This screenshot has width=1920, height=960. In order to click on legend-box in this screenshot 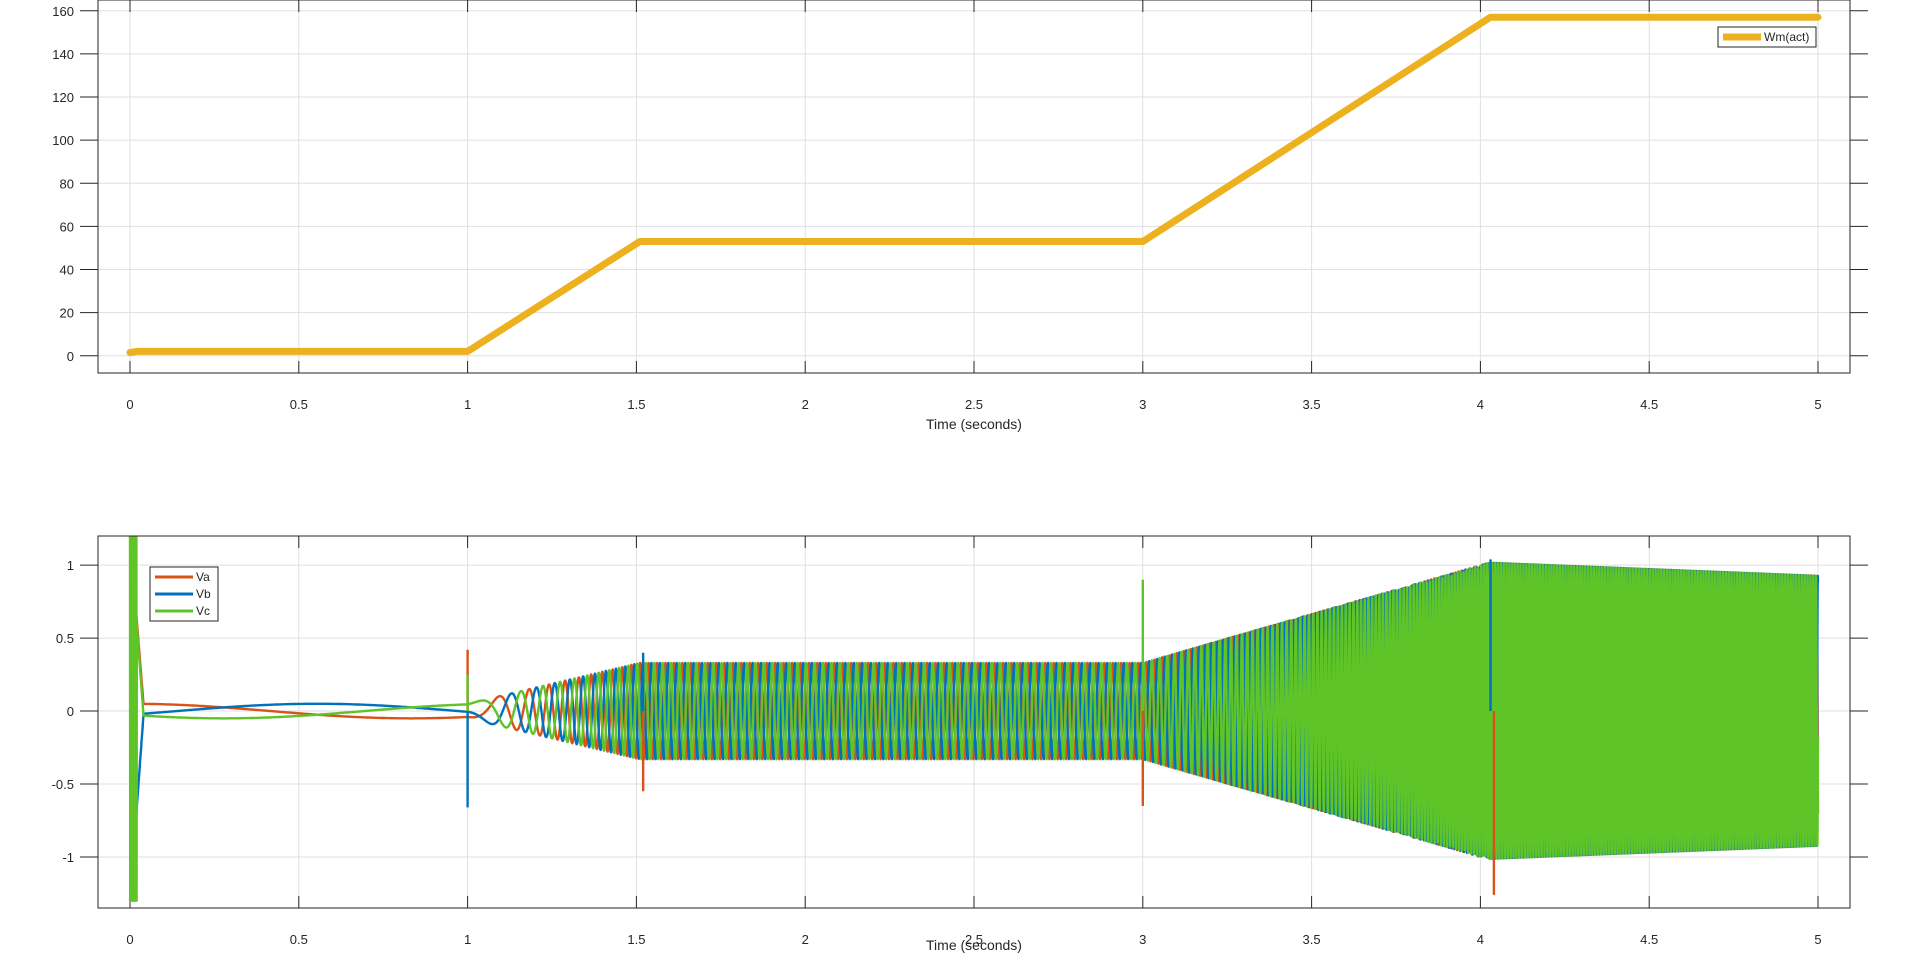, I will do `click(1767, 37)`.